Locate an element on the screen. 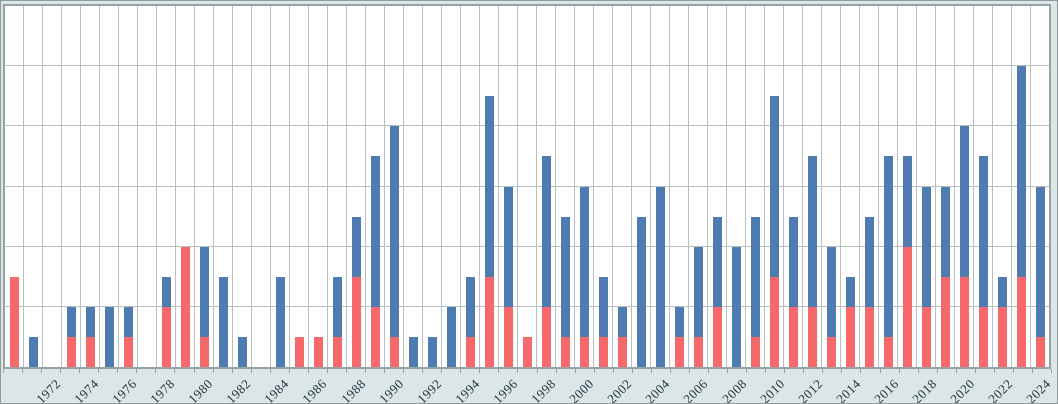 Image resolution: width=1058 pixels, height=404 pixels. bar-segment-red-2020 is located at coordinates (964, 321).